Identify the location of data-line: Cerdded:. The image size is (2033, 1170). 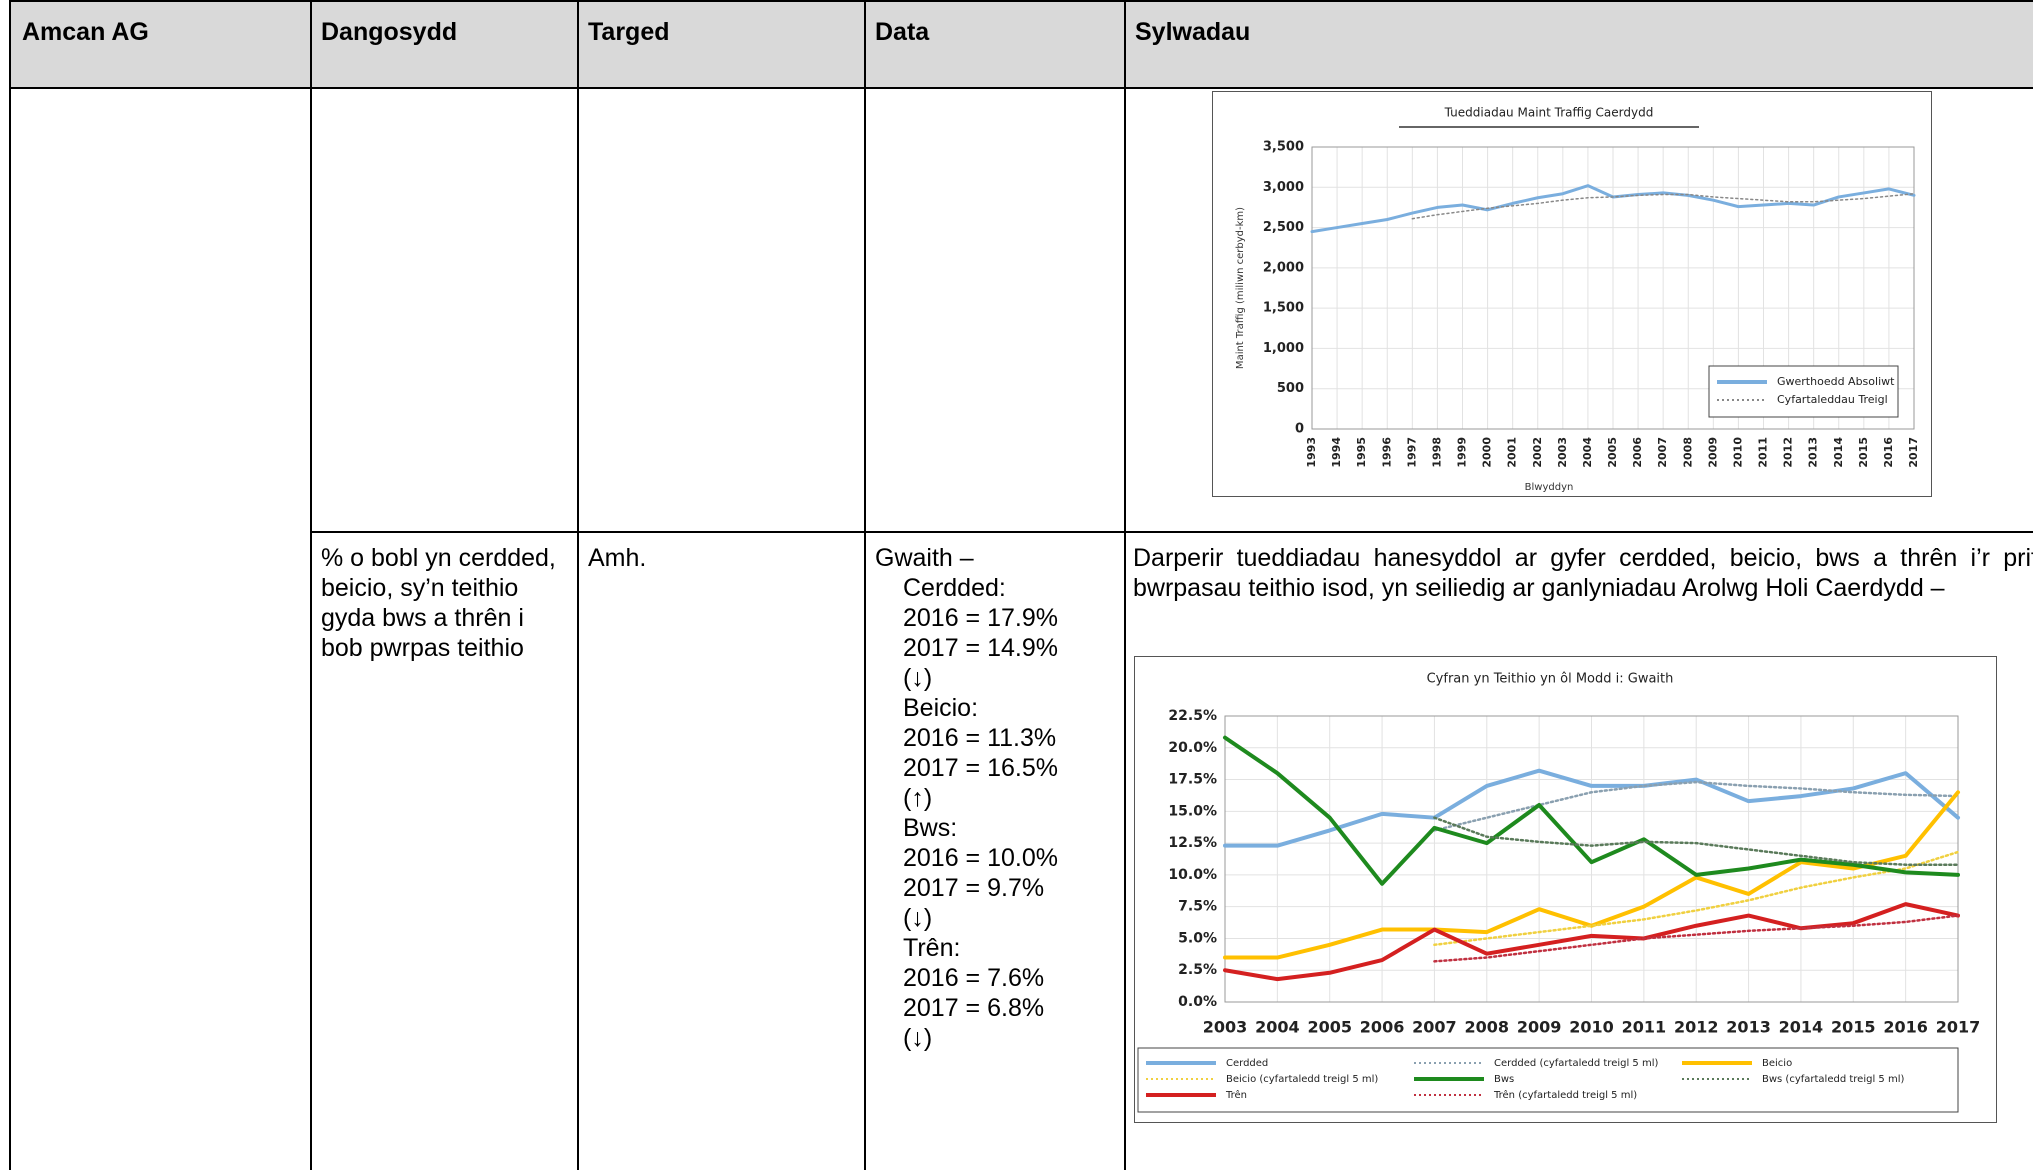
(954, 588).